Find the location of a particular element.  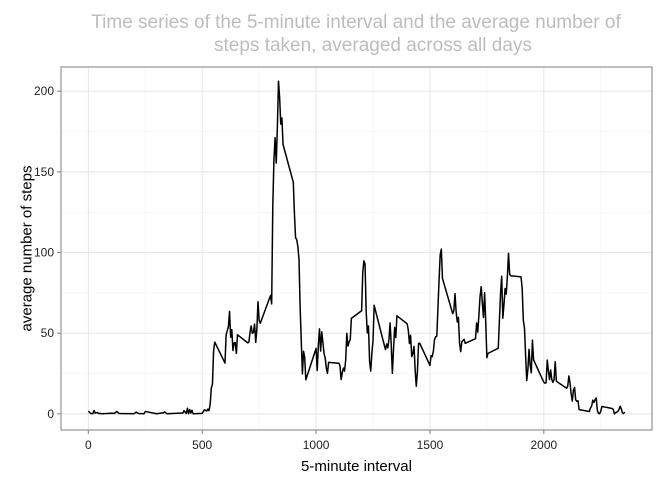

y-tick-label: 100 is located at coordinates (44, 253).